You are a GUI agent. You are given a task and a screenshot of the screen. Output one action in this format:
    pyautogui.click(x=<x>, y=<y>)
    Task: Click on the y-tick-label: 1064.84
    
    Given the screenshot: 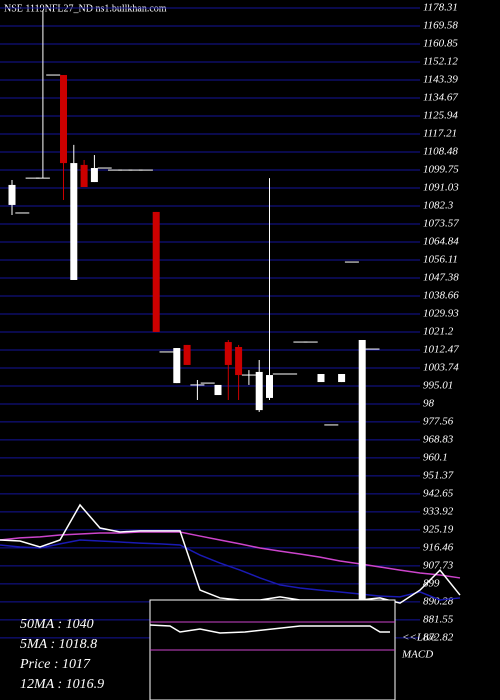 What is the action you would take?
    pyautogui.click(x=441, y=241)
    